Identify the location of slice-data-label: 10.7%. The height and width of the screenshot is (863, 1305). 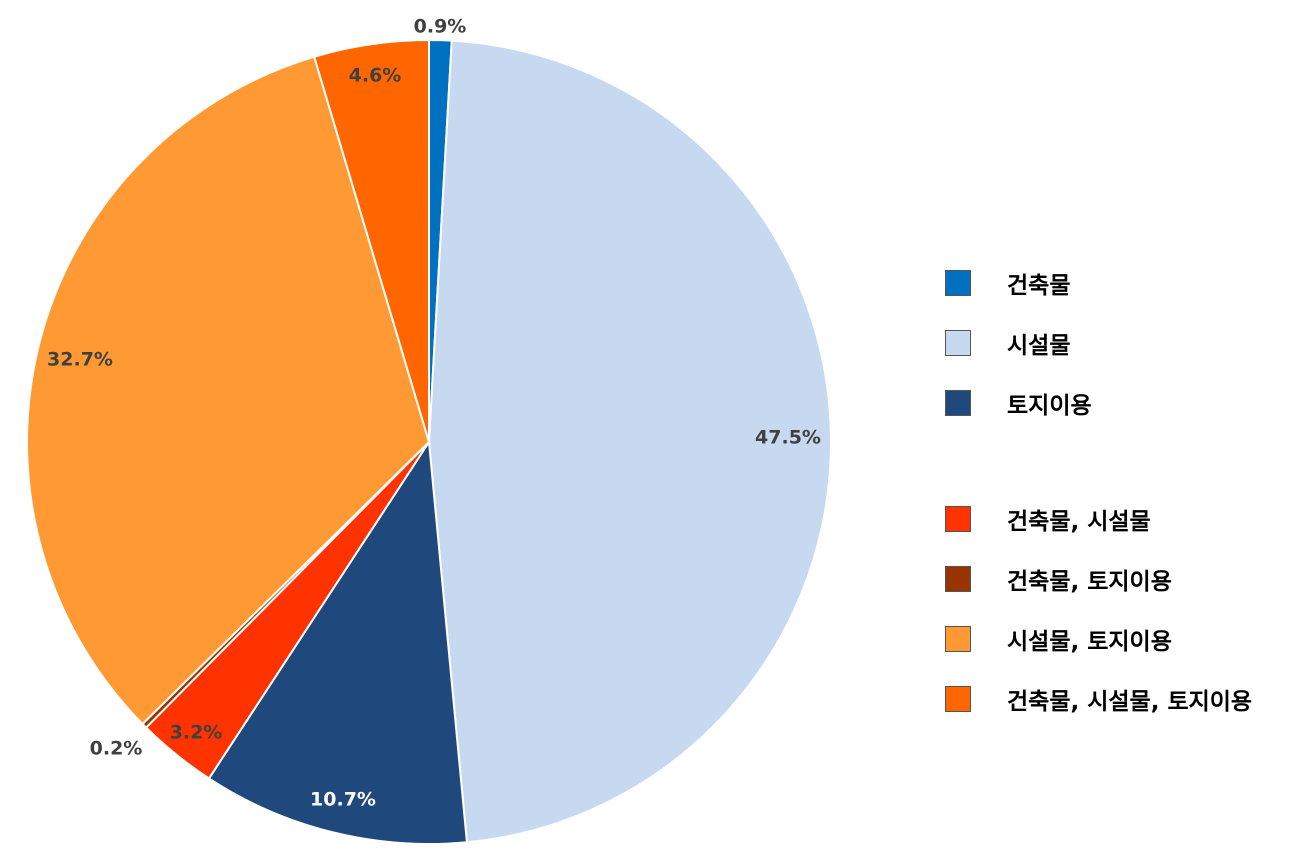
(343, 800).